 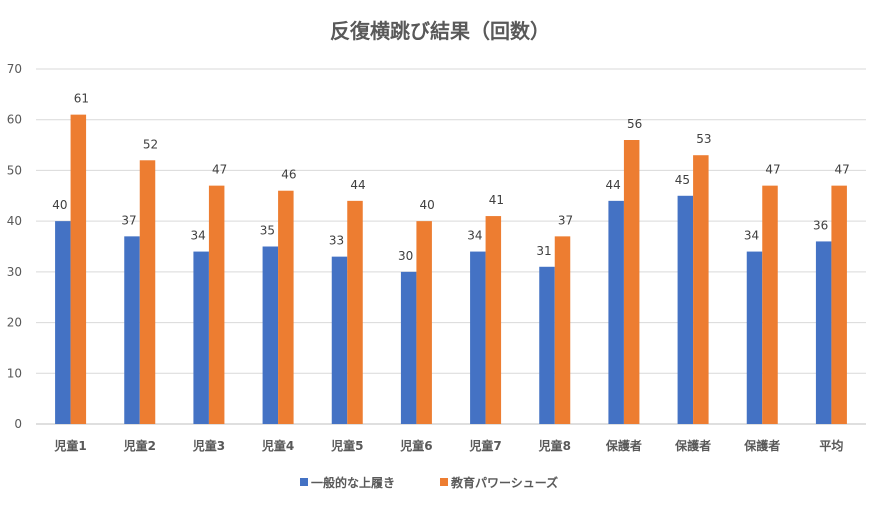 What do you see at coordinates (346, 445) in the screenshot?
I see `x-tick-label: 児童5` at bounding box center [346, 445].